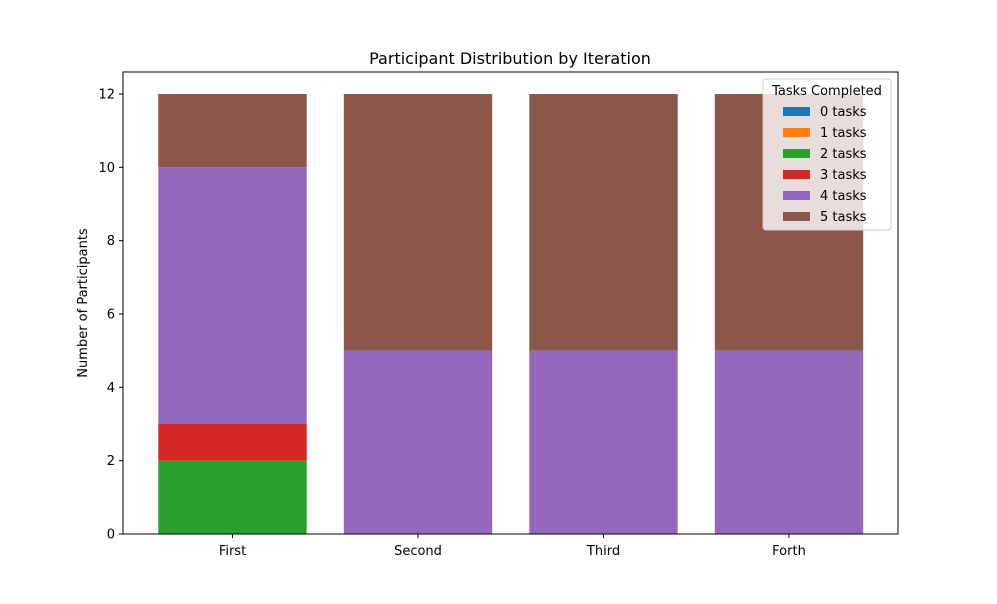 This screenshot has width=997, height=604. Describe the element at coordinates (106, 95) in the screenshot. I see `y-tick-label: 12` at that location.